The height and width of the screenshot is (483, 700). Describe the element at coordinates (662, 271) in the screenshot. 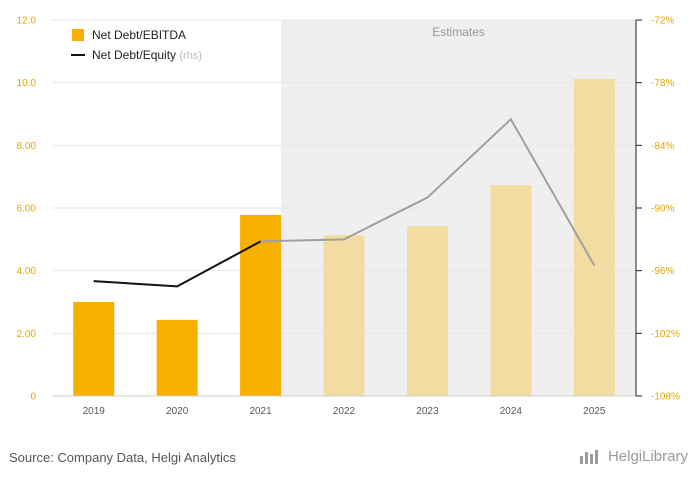

I see `y-right-tick-label: -96%` at that location.